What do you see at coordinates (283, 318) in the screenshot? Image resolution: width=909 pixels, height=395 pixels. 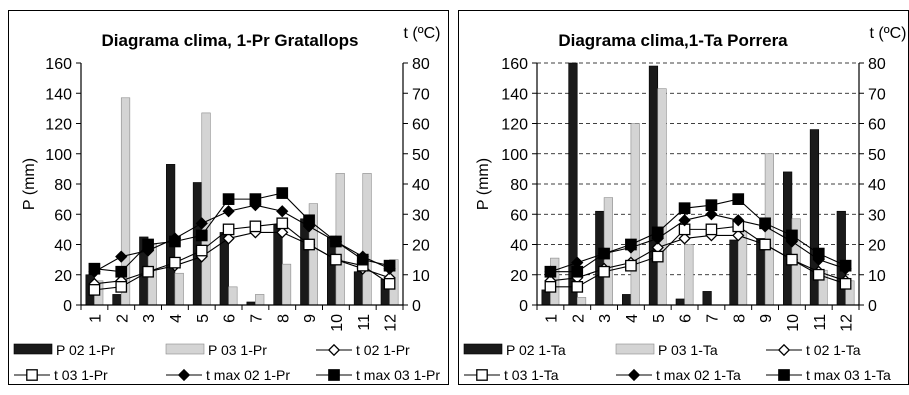 I see `x-tick-label: 8` at bounding box center [283, 318].